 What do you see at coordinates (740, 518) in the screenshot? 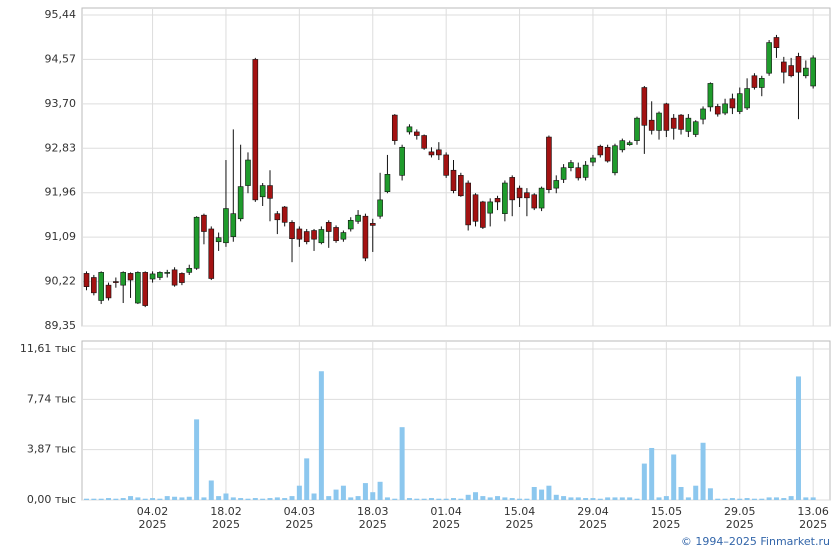
I see `x-tick-label: 29.05 2025` at bounding box center [740, 518].